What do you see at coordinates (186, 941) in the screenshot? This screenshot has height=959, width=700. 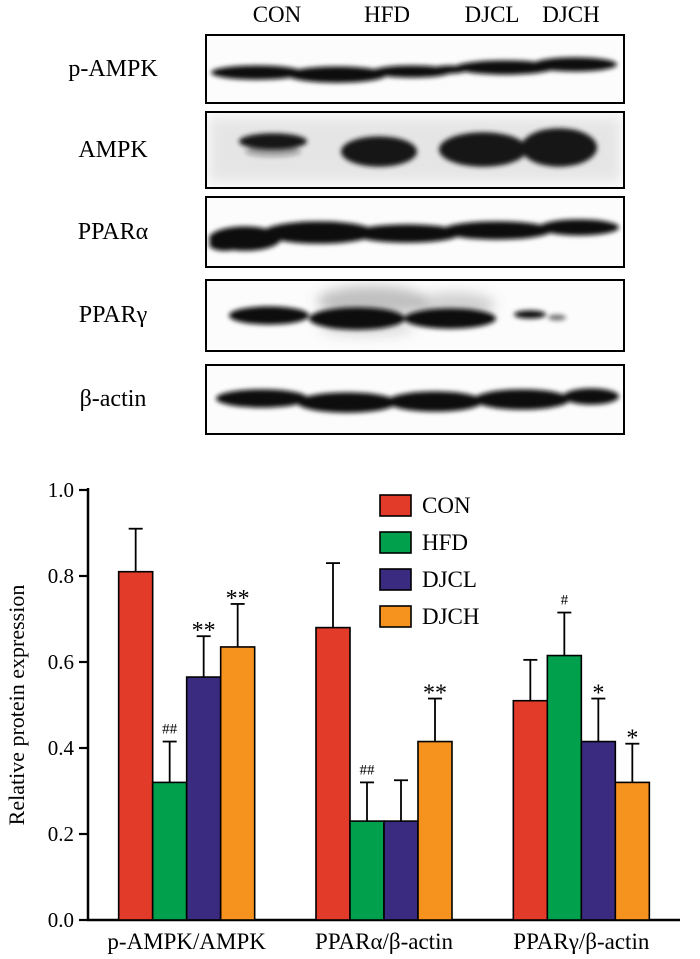 I see `category-label: p-AMPK/AMPK` at bounding box center [186, 941].